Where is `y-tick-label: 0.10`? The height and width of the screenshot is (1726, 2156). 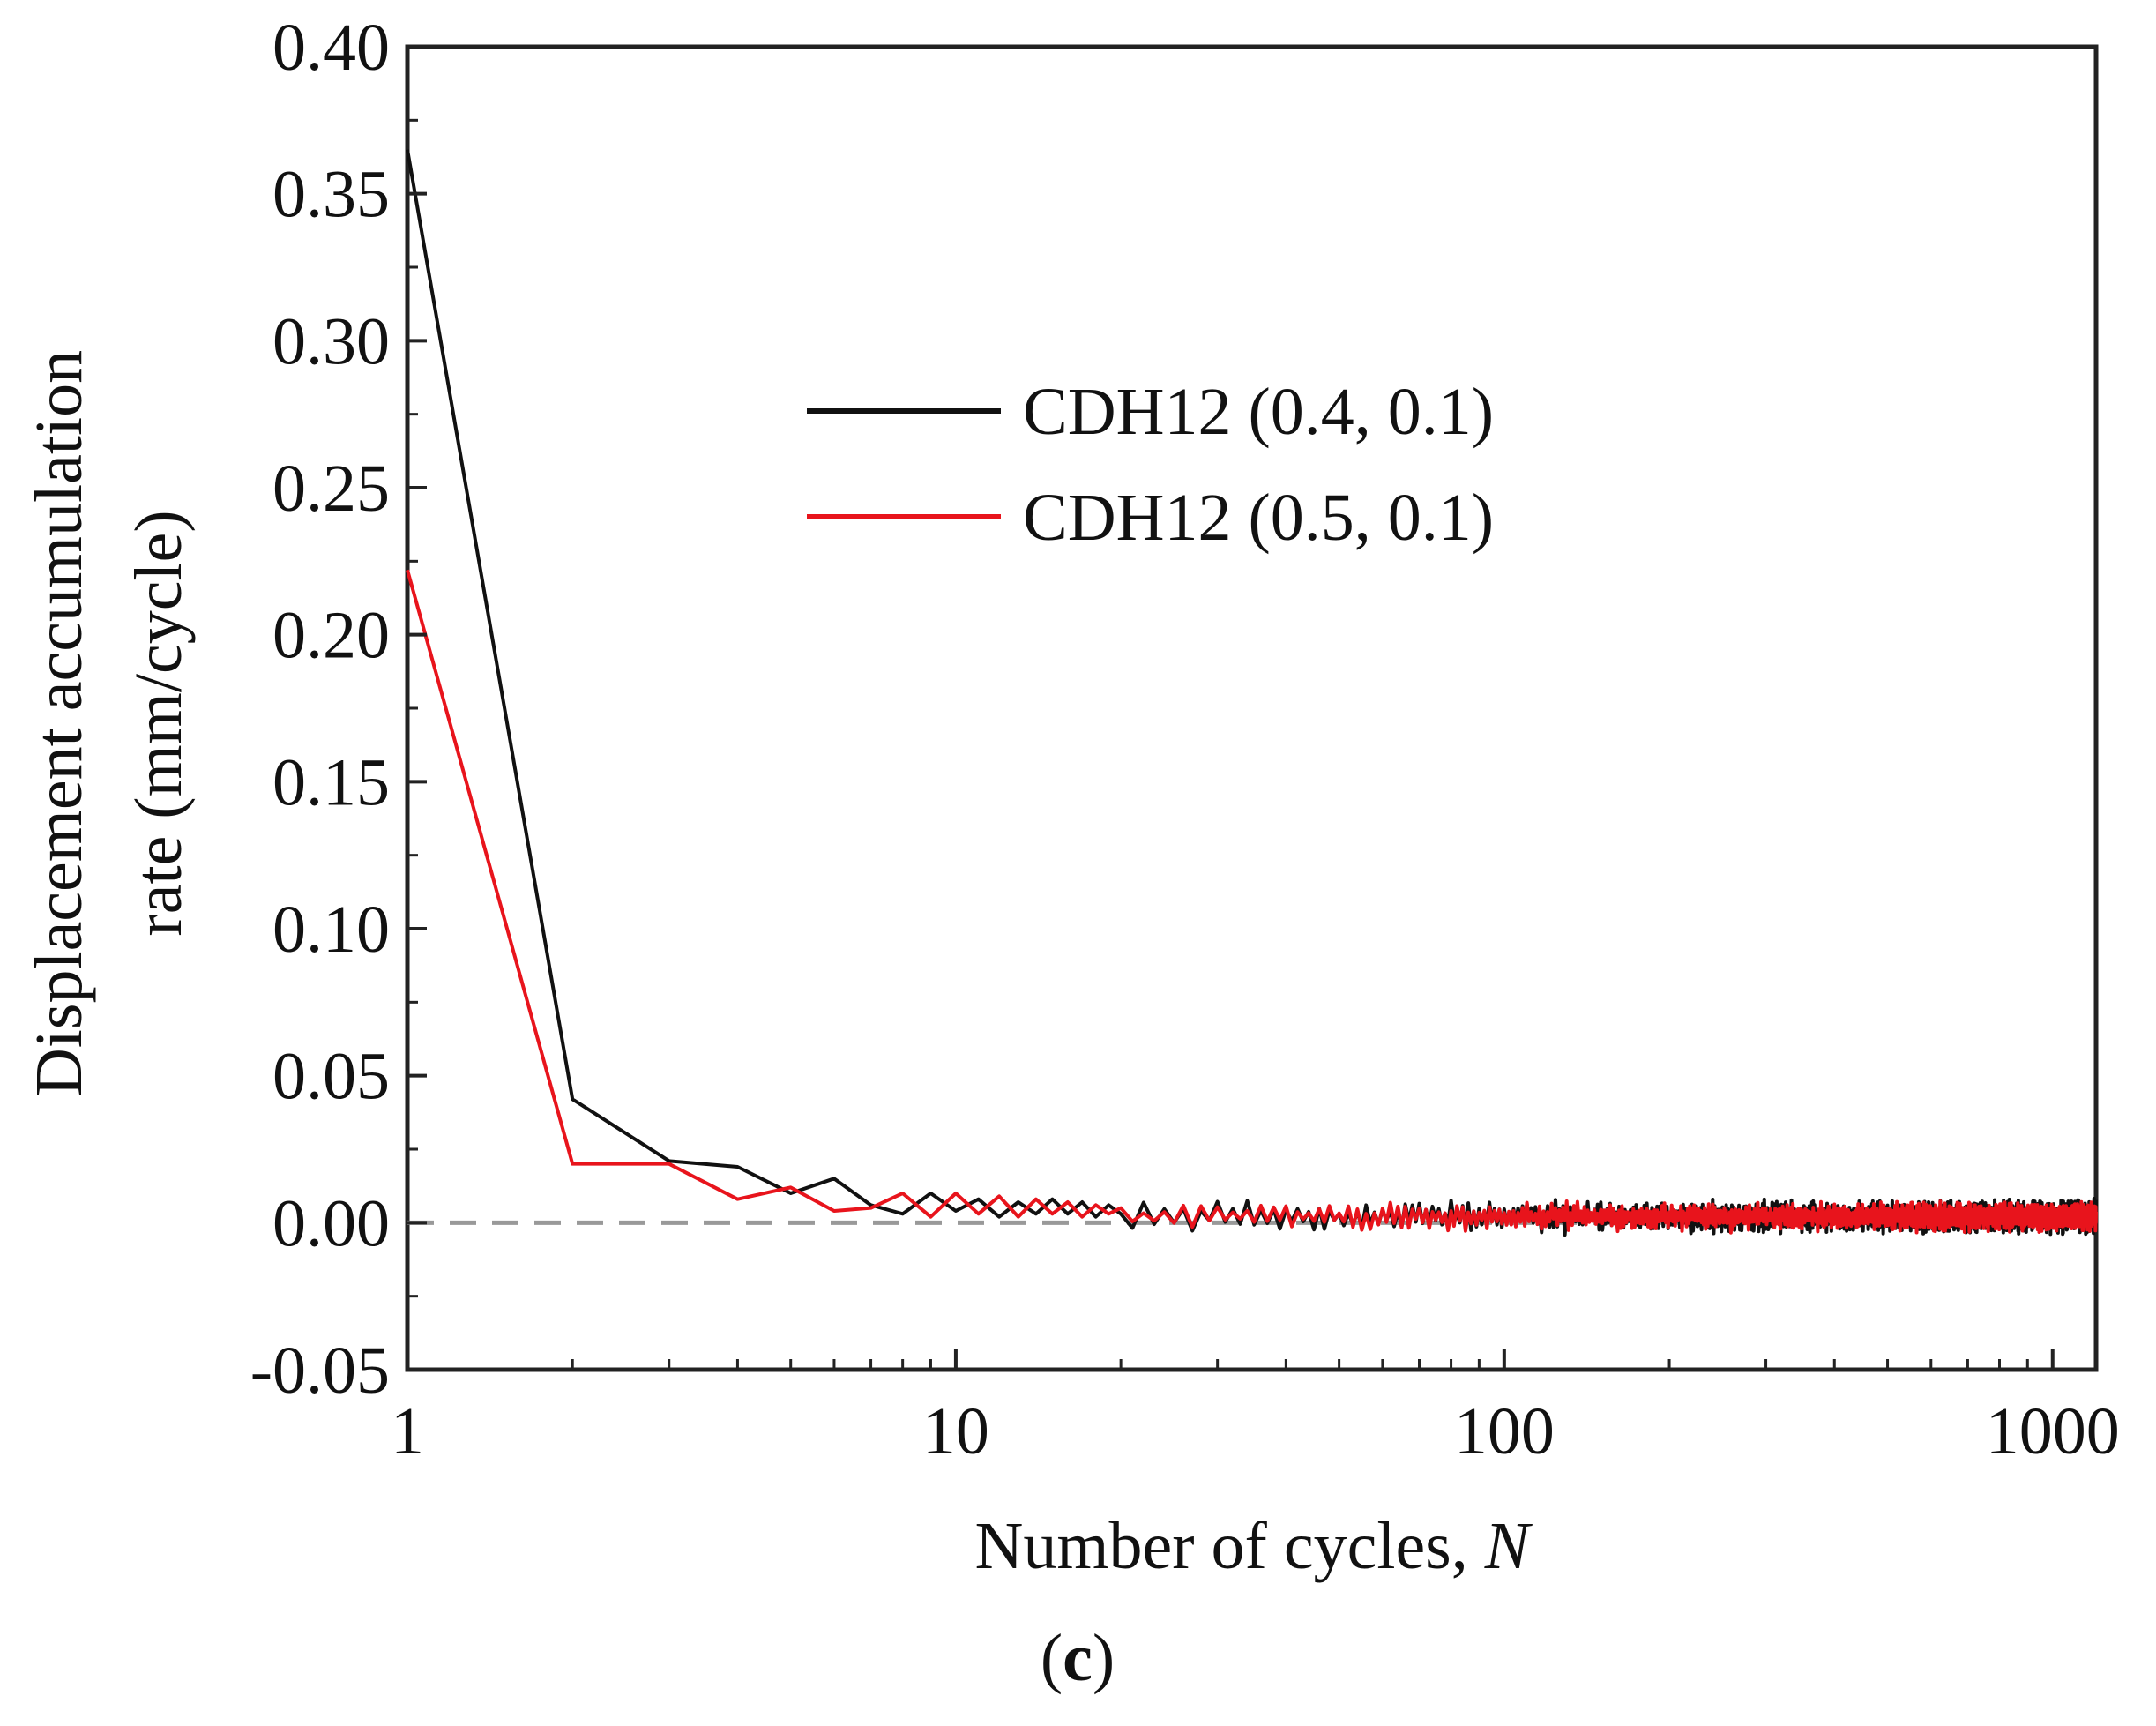
y-tick-label: 0.10 is located at coordinates (331, 930).